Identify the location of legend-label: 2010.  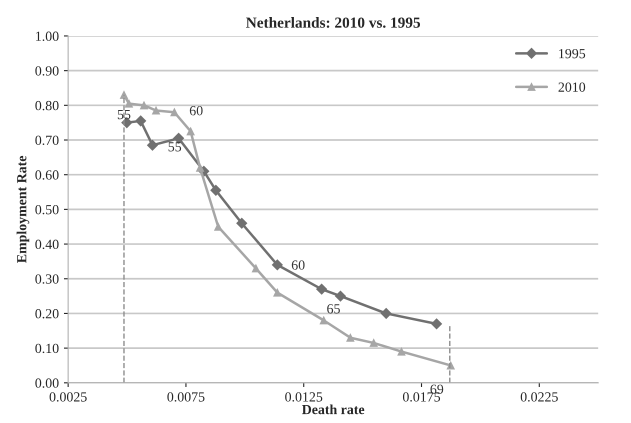
(572, 87).